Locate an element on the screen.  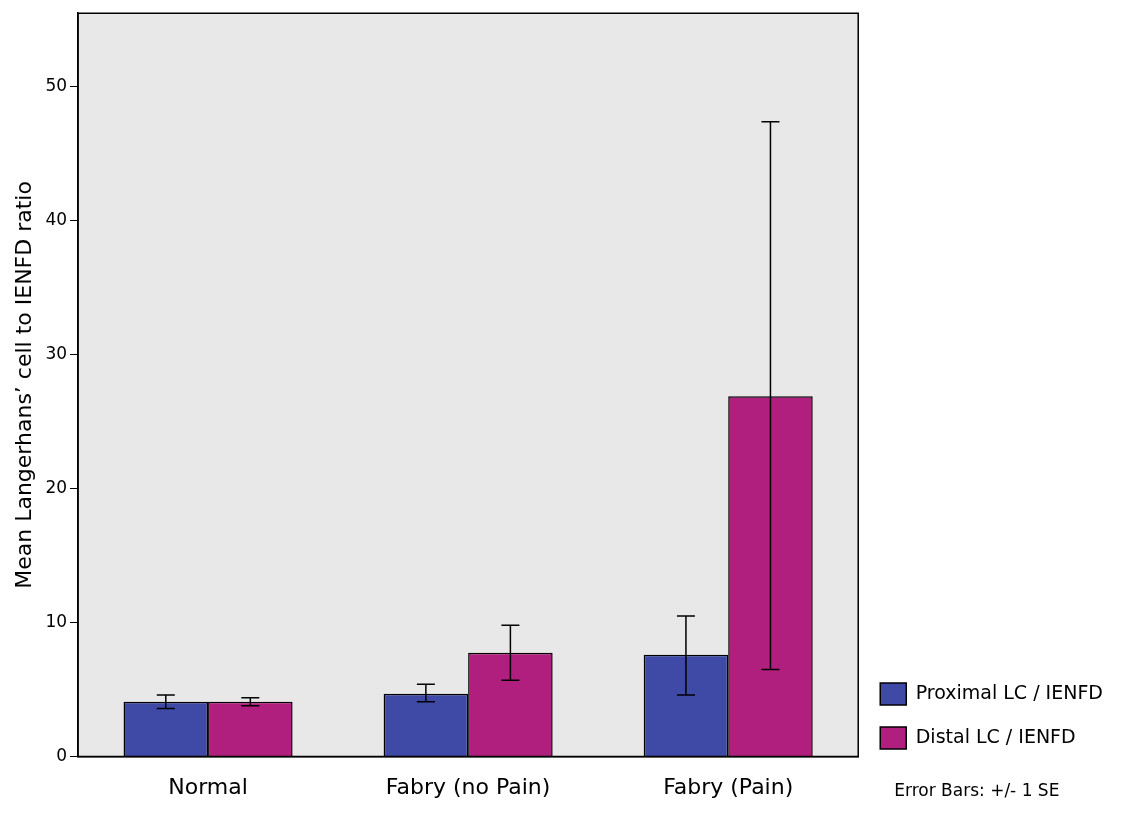
y-tick-label: 20 is located at coordinates (56, 487).